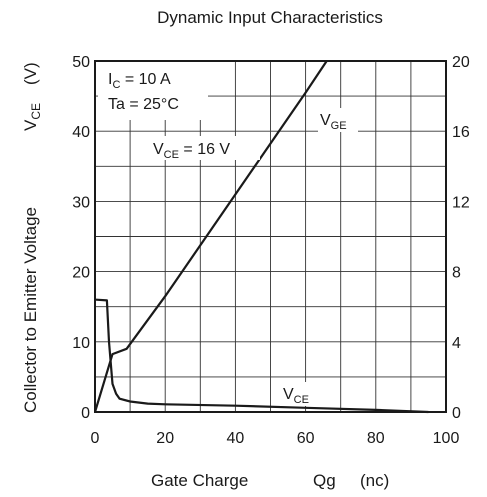 This screenshot has width=487, height=497. Describe the element at coordinates (81, 202) in the screenshot. I see `y-left-tick-label: 30` at that location.